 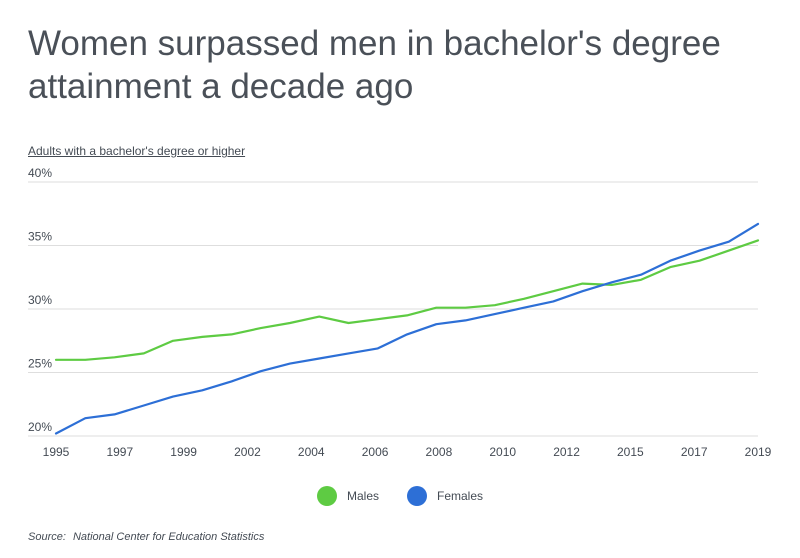 I want to click on x-tick-label: 2004, so click(x=311, y=452).